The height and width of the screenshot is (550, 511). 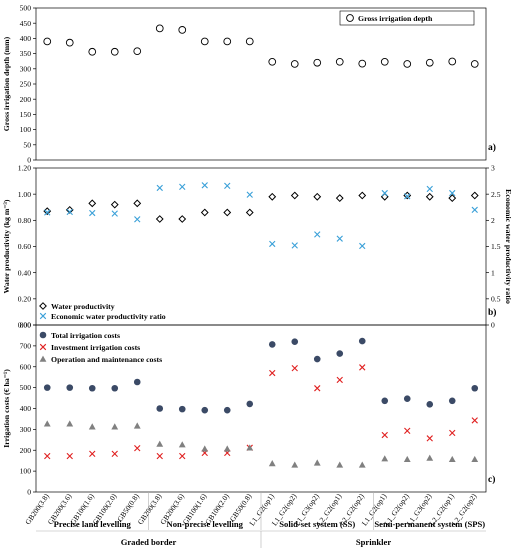 I want to click on panel-label: c), so click(x=491, y=479).